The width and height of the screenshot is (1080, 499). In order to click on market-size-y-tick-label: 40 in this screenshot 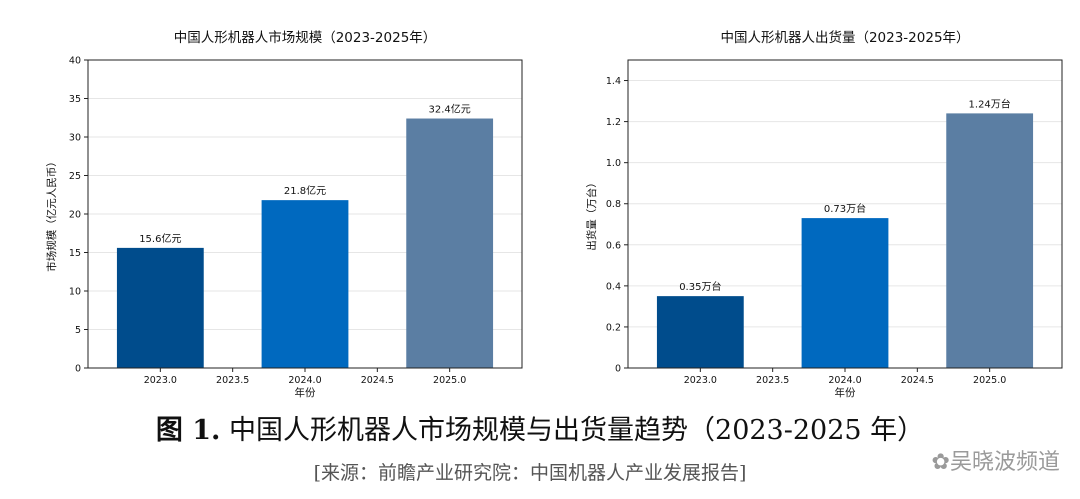, I will do `click(75, 61)`.